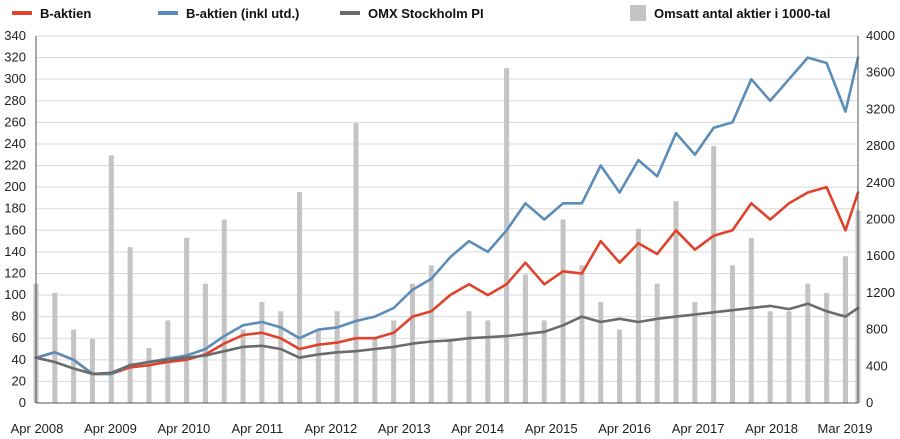 The width and height of the screenshot is (900, 439). I want to click on y-left-tick-label: 100, so click(15, 294).